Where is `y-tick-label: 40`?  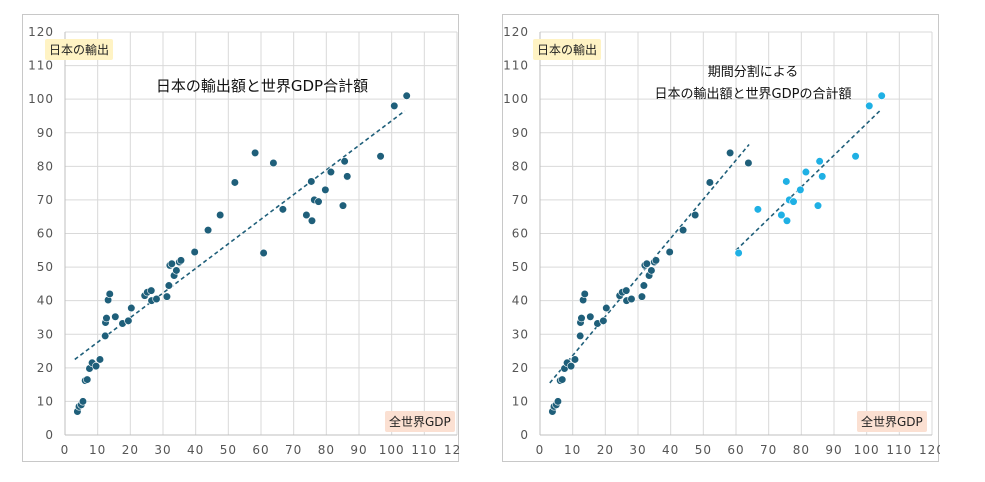 y-tick-label: 40 is located at coordinates (45, 301).